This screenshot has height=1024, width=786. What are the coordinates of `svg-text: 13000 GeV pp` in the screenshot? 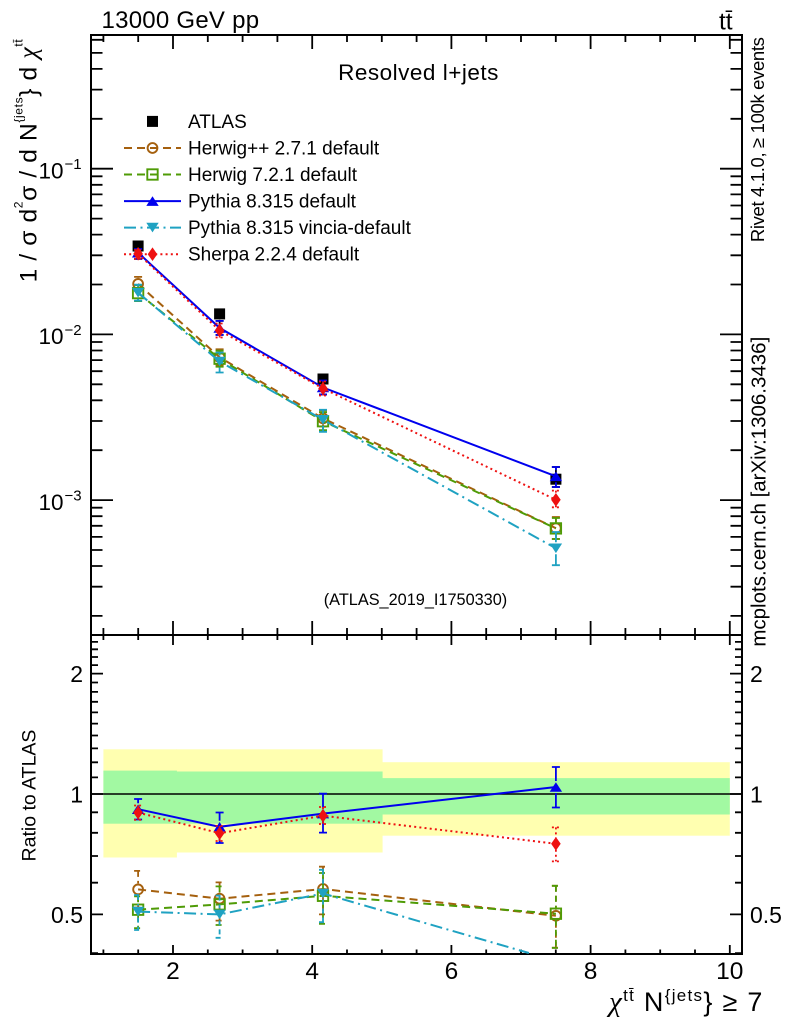 It's located at (181, 20).